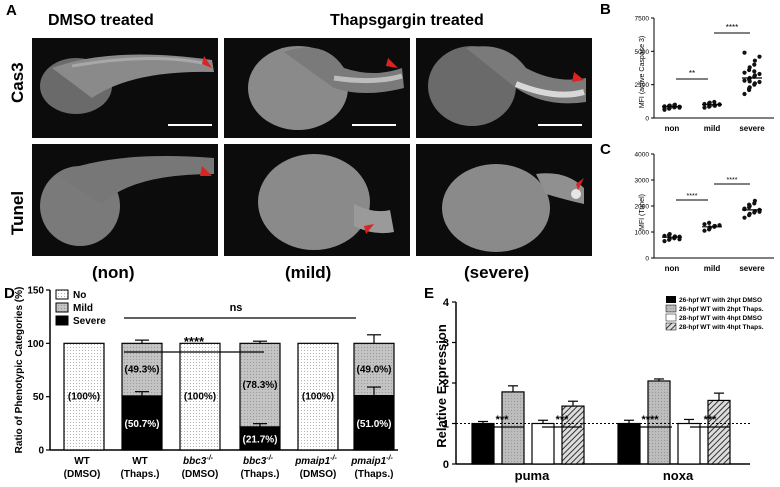  Describe the element at coordinates (236, 308) in the screenshot. I see `panel-d-sig-ns: ns` at that location.